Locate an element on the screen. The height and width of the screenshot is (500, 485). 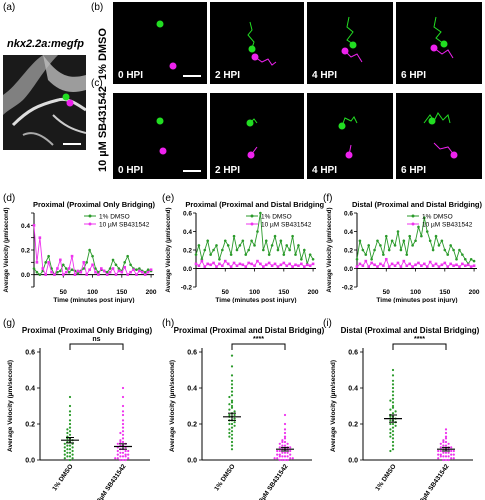
frame-dmso-4-image is located at coordinates (352, 39).